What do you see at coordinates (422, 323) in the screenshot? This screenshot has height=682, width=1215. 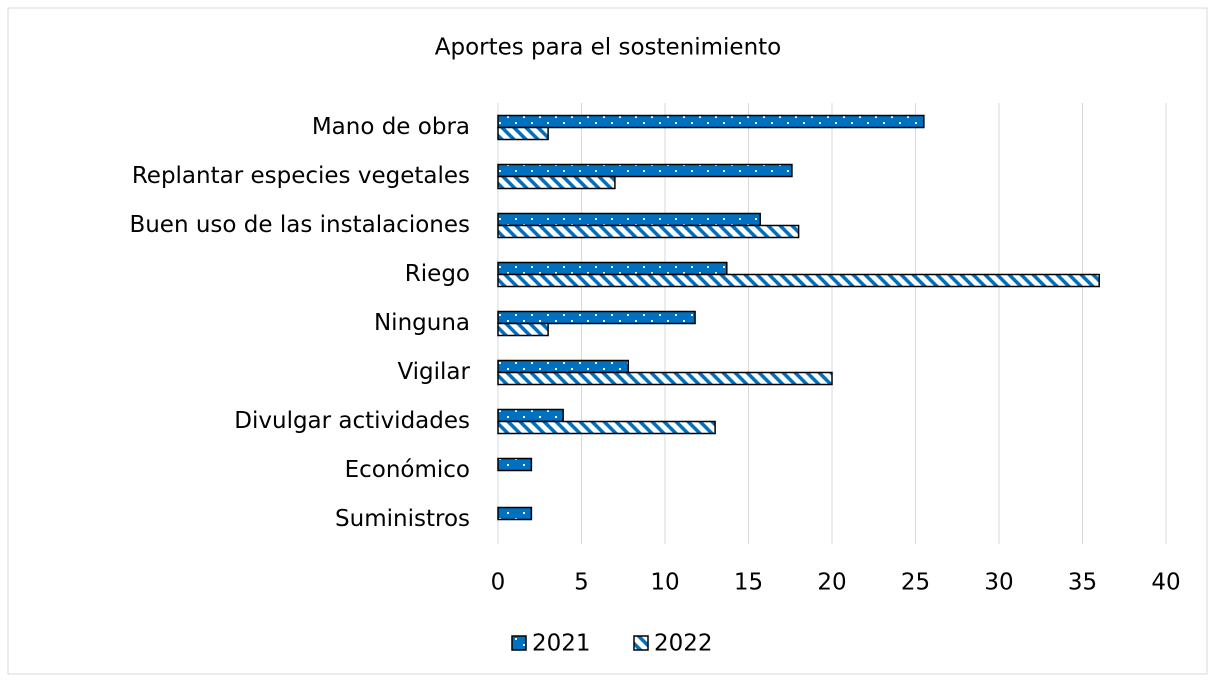 I see `y-tick-label: Ninguna` at bounding box center [422, 323].